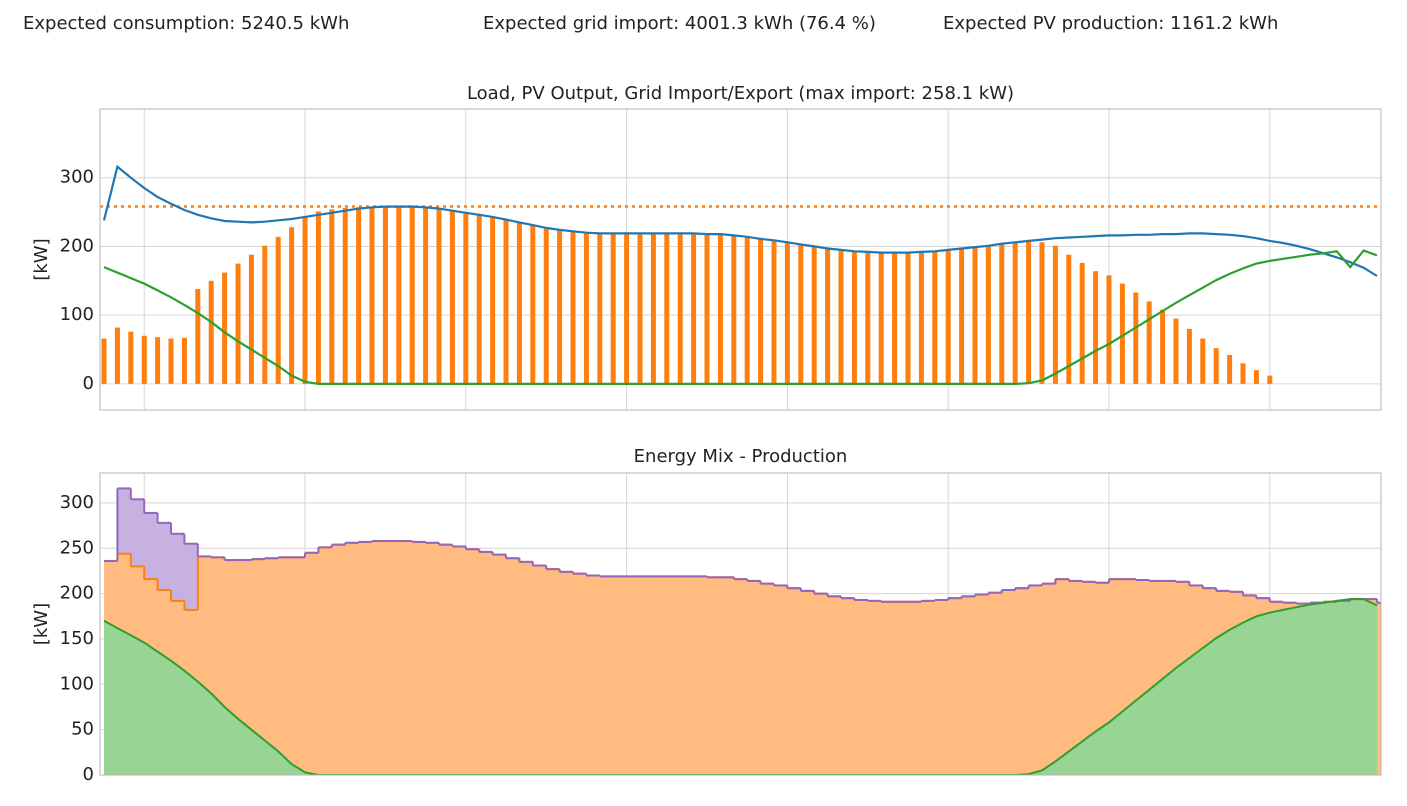  I want to click on y-tick-label: 300, so click(77, 177).